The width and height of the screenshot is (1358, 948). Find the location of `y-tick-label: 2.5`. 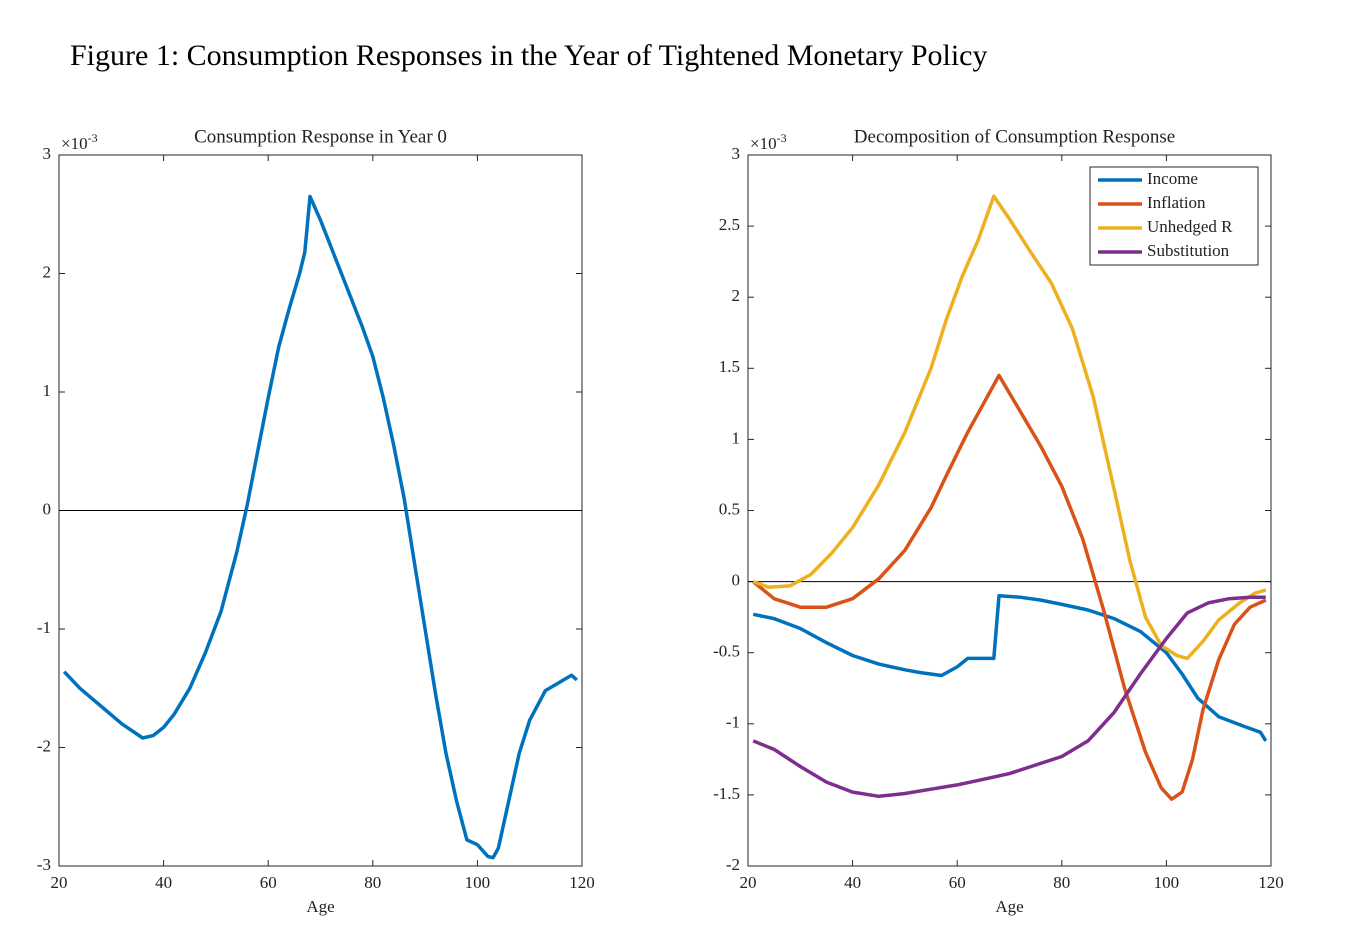

y-tick-label: 2.5 is located at coordinates (729, 224).